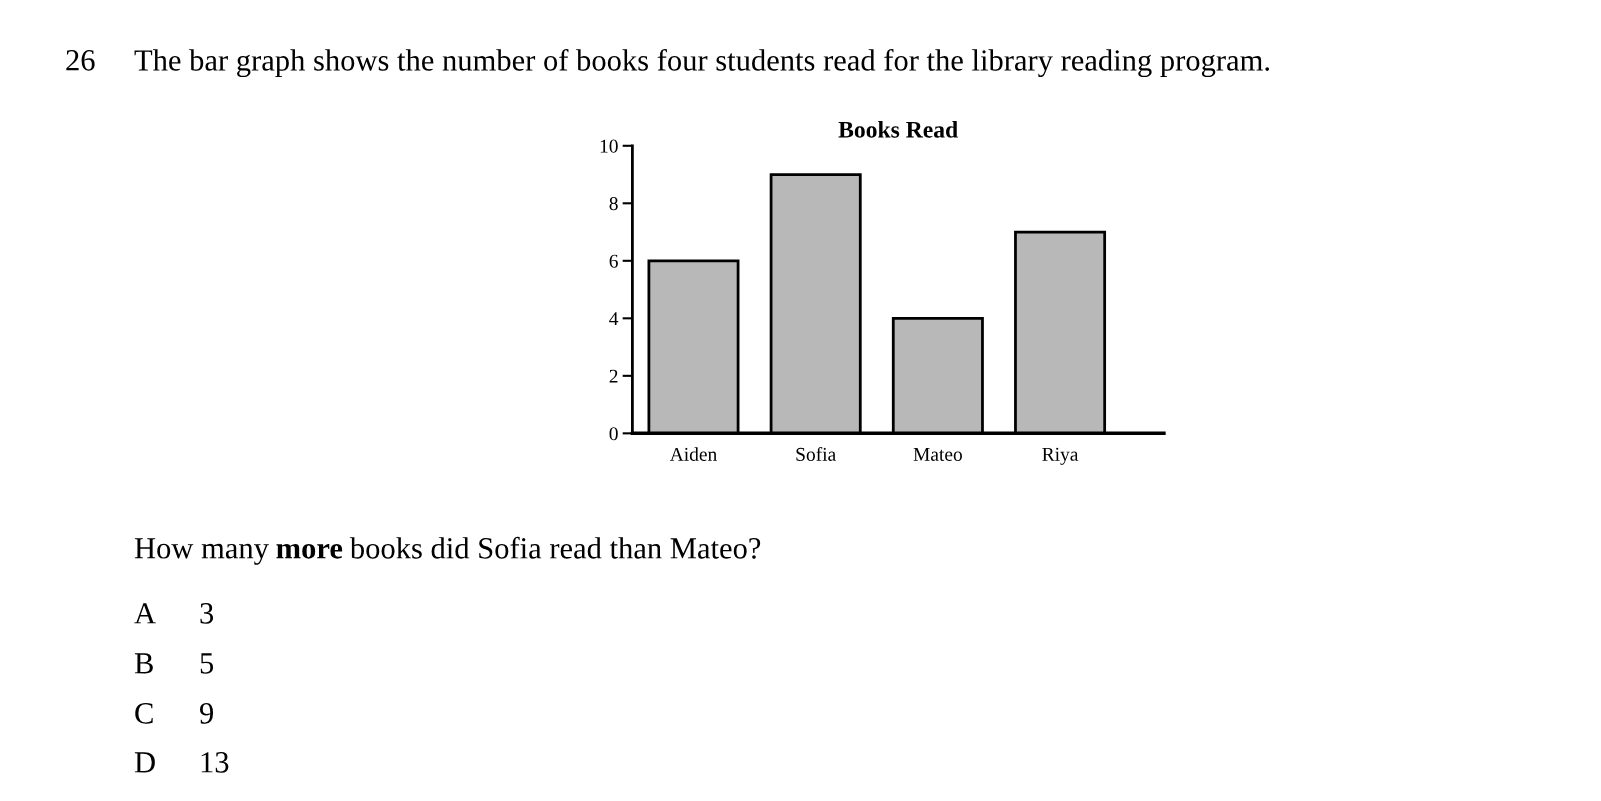  I want to click on text: 5, so click(207, 663).